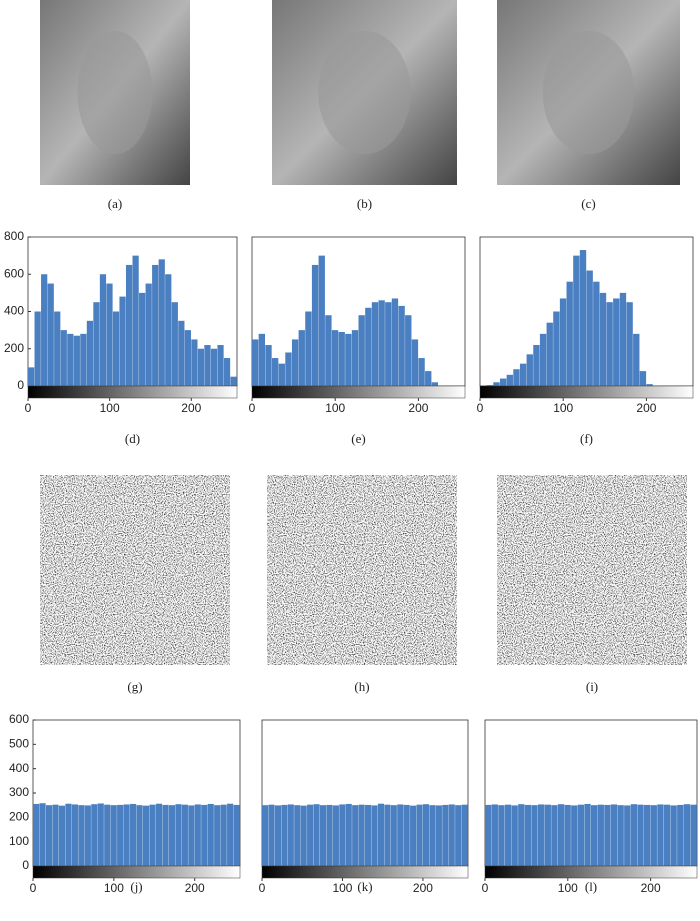  What do you see at coordinates (25, 865) in the screenshot?
I see `y-tick-label: 0` at bounding box center [25, 865].